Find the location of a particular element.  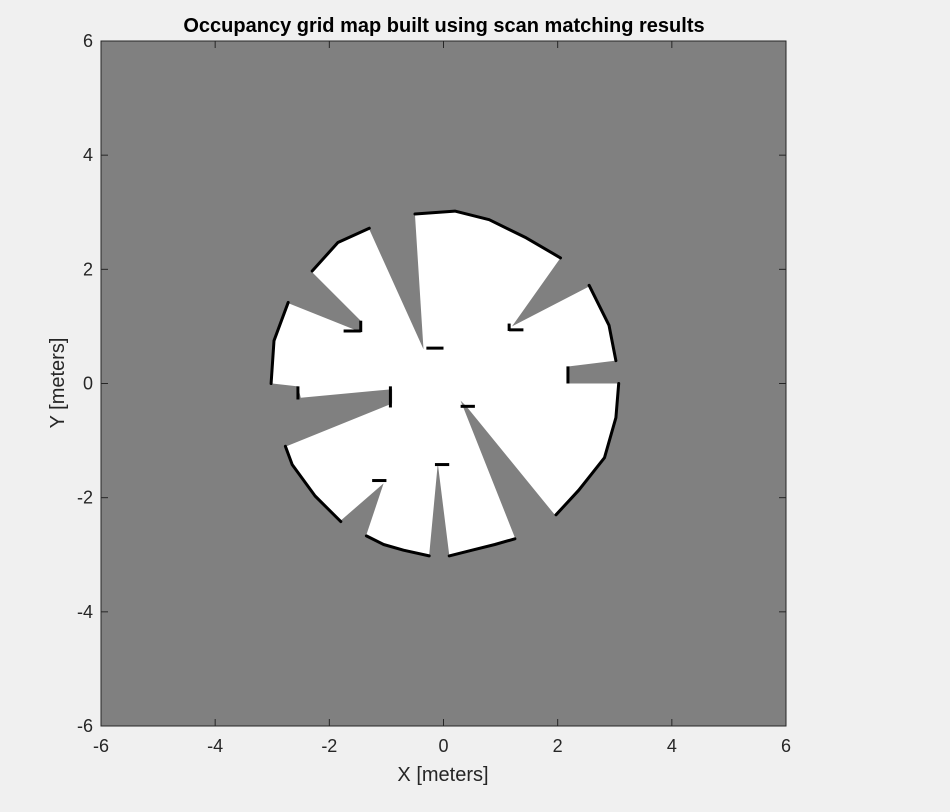

y-tick-label-1: 4 is located at coordinates (88, 155).